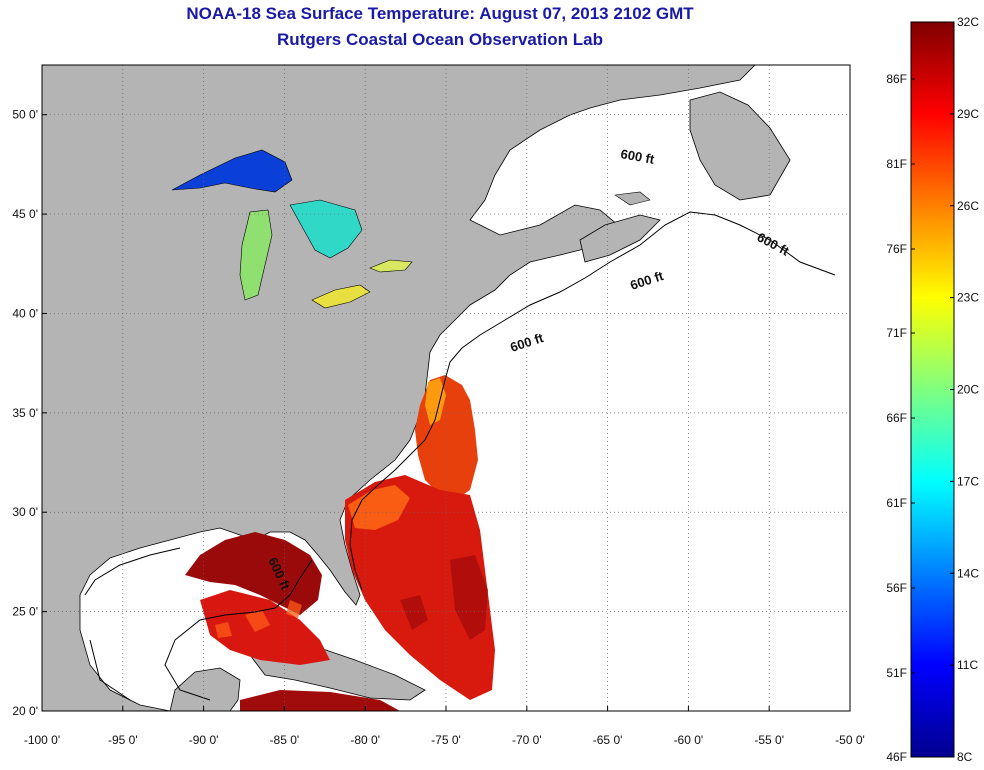  I want to click on lat-tick-label: 20 0', so click(25, 711).